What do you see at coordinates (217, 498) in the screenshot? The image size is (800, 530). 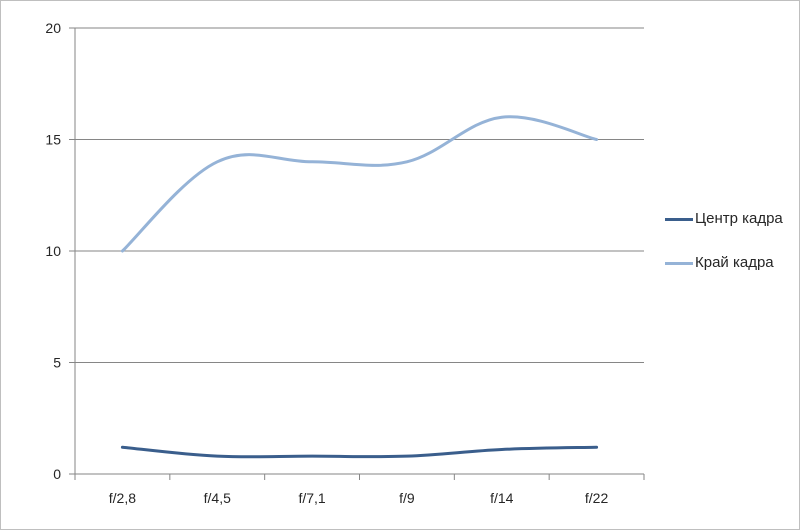 I see `x-tick-label: f/4,5` at bounding box center [217, 498].